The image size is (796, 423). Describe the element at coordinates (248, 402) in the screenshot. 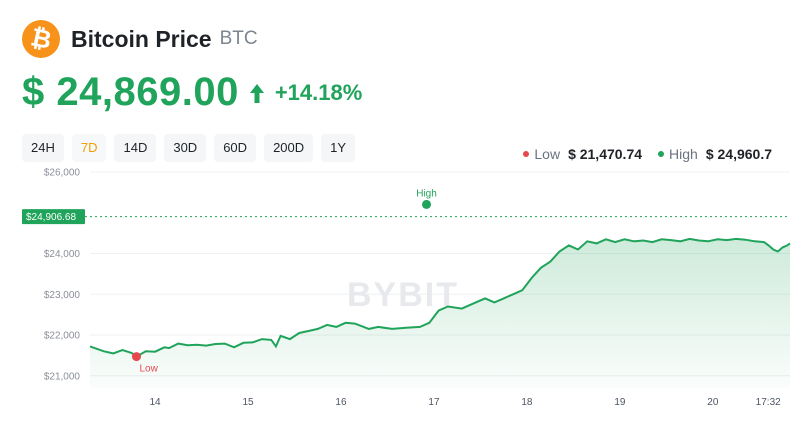

I see `x-tick-label: 15` at that location.